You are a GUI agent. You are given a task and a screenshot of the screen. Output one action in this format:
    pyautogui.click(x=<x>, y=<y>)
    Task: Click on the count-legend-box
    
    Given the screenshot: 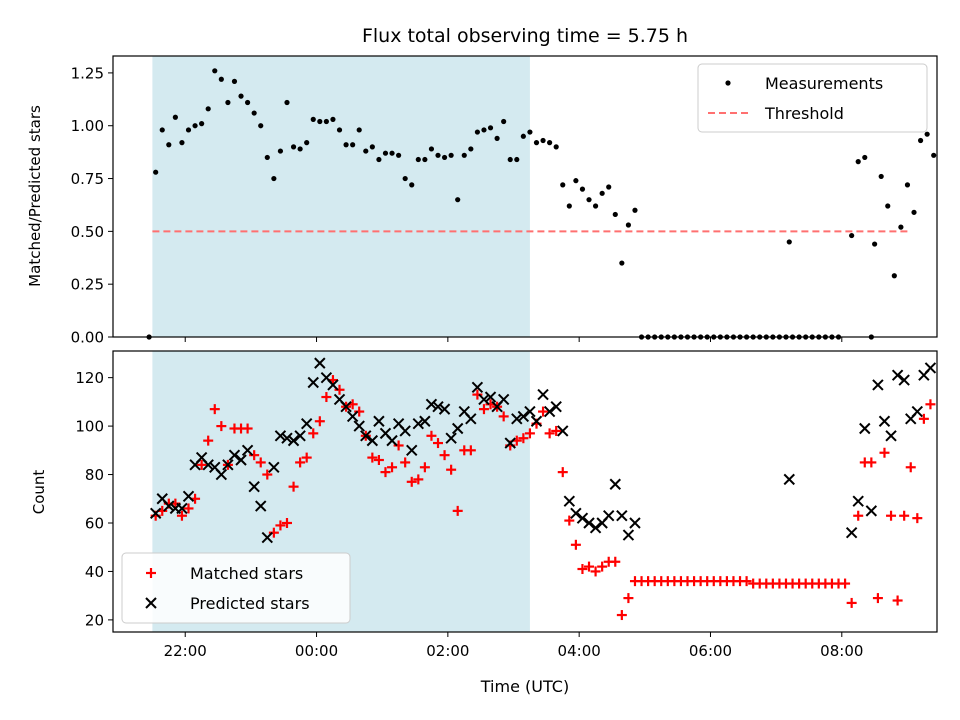 What is the action you would take?
    pyautogui.click(x=236, y=588)
    